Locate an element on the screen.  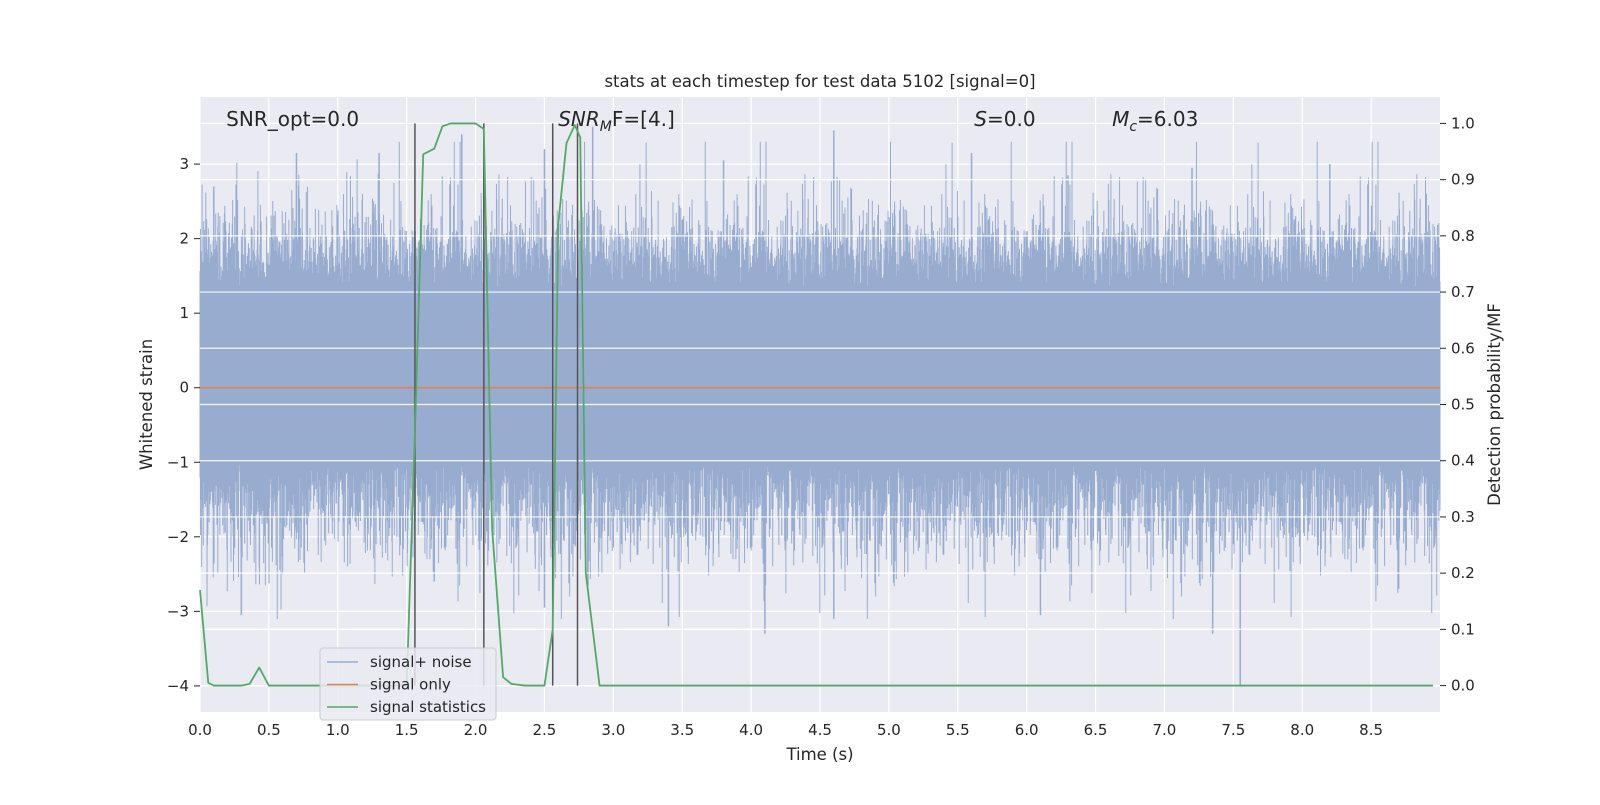
annotation-snr-mf: SNRMF=[4.] is located at coordinates (616, 121).